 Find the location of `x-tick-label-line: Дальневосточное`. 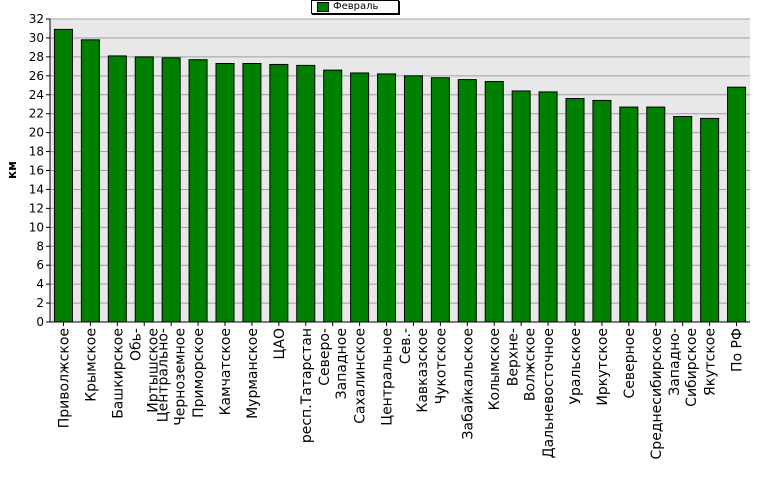

x-tick-label-line: Дальневосточное is located at coordinates (549, 393).